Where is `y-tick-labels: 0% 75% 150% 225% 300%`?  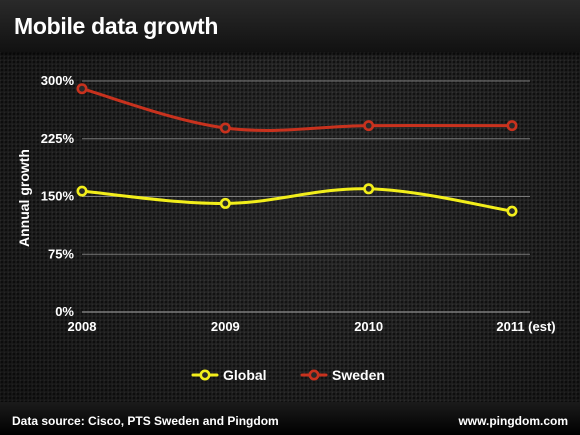
y-tick-labels: 0% 75% 150% 225% 300% is located at coordinates (58, 196).